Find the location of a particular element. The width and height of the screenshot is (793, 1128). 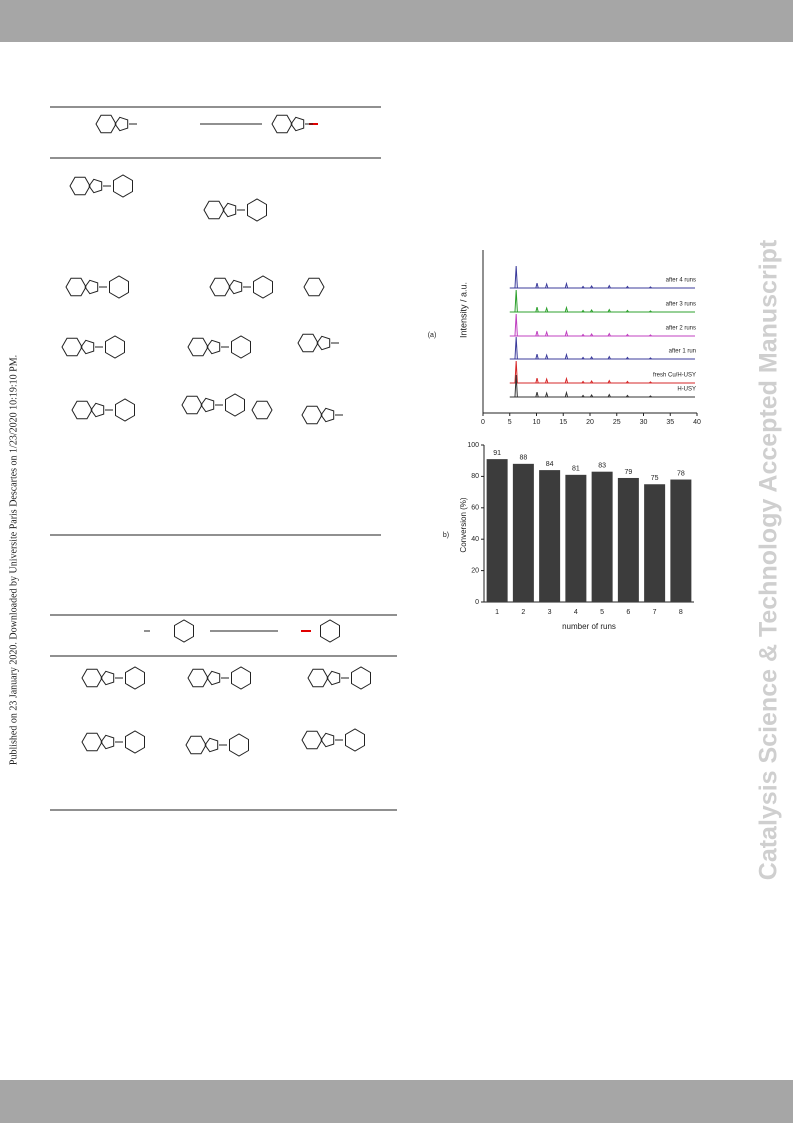

y-tick-label: 100 is located at coordinates (473, 445).